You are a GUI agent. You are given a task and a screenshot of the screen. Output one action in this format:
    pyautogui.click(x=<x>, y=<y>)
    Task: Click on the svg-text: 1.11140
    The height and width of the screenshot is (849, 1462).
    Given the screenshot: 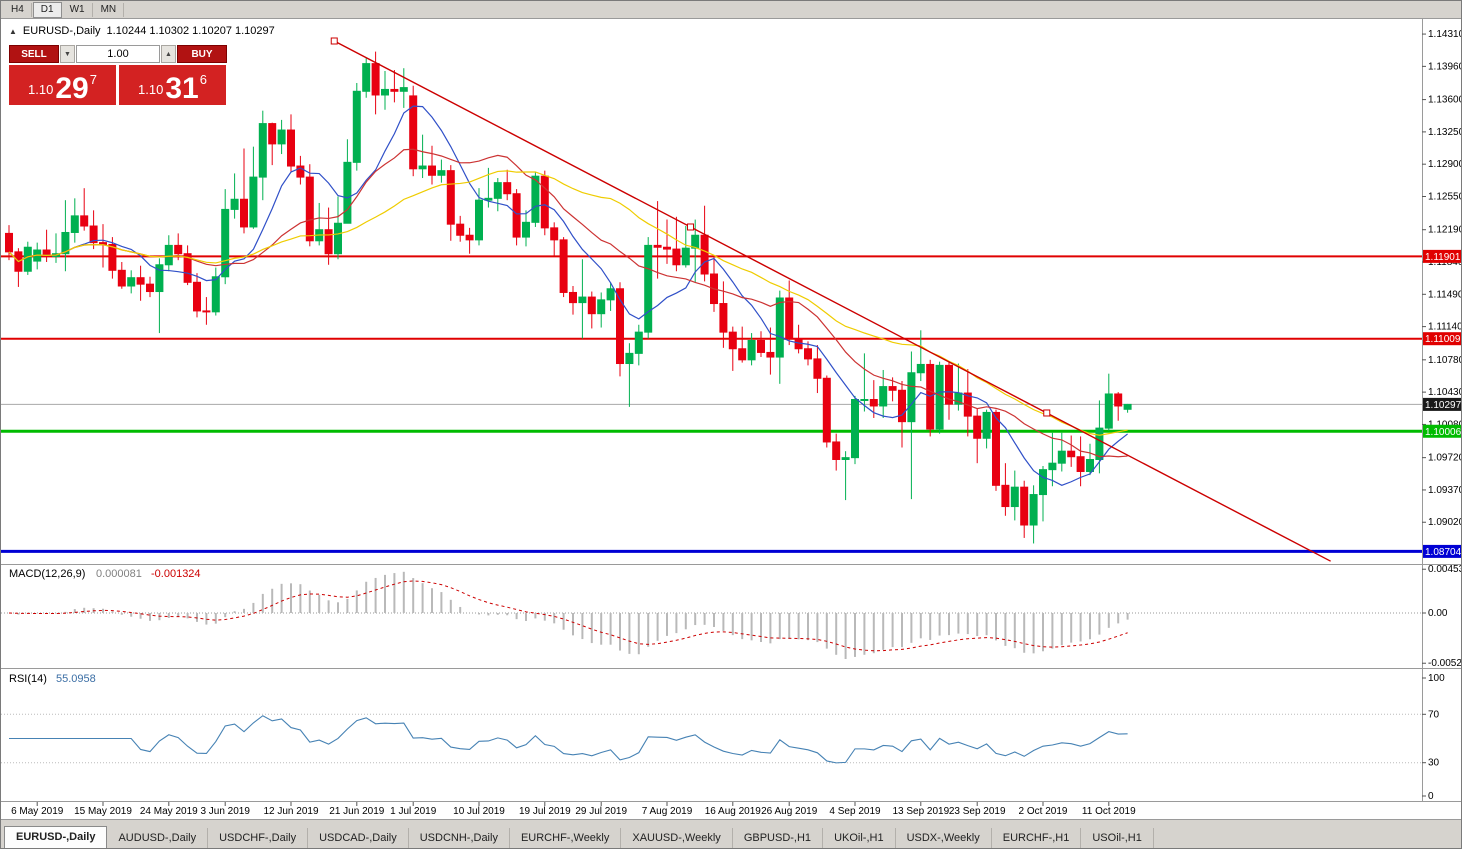 What is the action you would take?
    pyautogui.click(x=1445, y=327)
    